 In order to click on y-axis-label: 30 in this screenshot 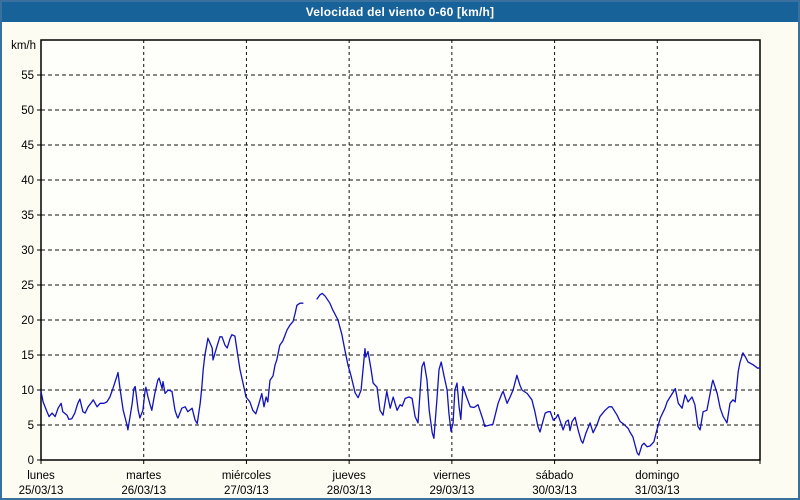, I will do `click(27, 251)`.